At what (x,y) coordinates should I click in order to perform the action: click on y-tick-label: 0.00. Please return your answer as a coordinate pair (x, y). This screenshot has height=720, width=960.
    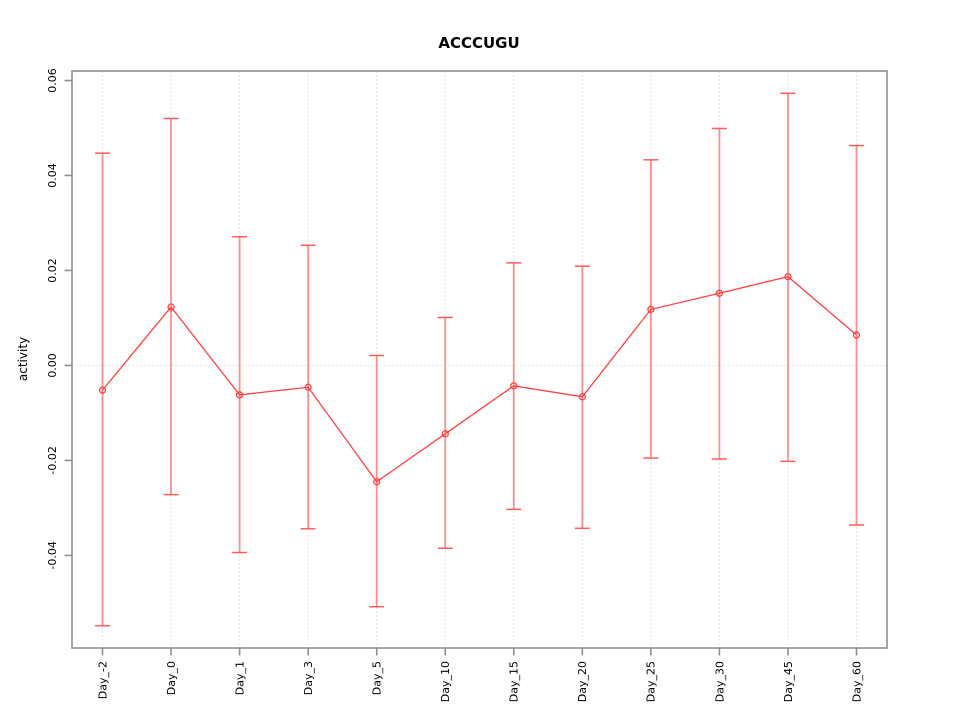
    Looking at the image, I should click on (52, 365).